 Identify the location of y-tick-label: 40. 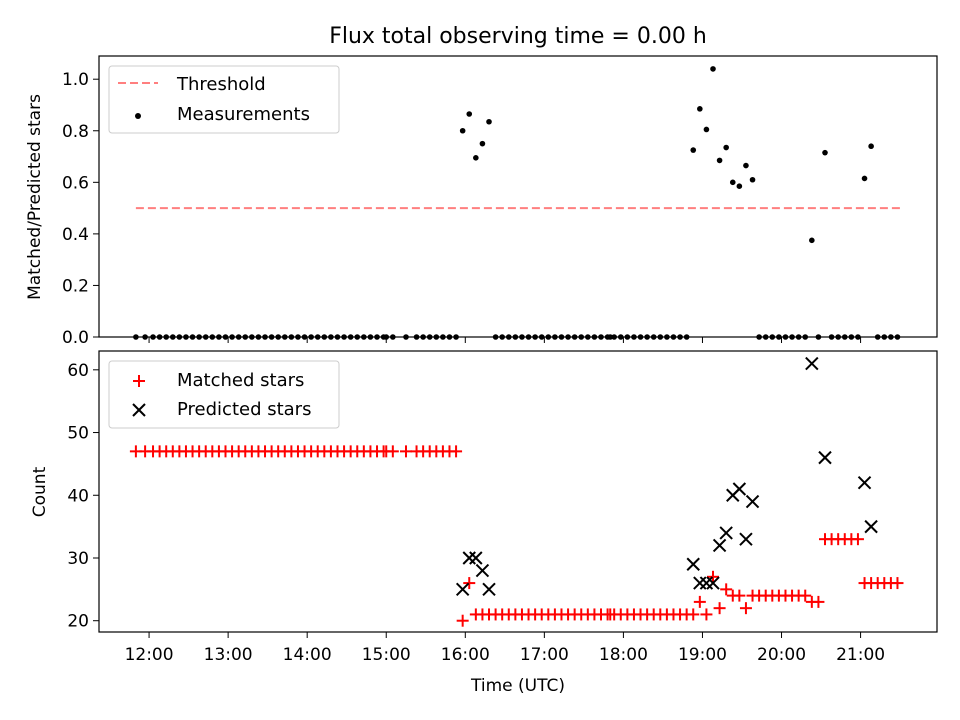
(78, 496).